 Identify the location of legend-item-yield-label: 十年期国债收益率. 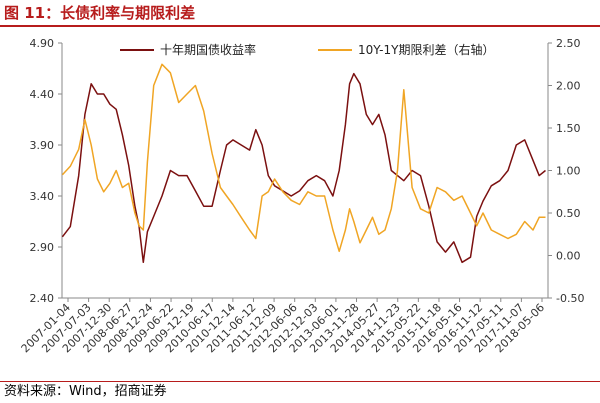
(208, 49).